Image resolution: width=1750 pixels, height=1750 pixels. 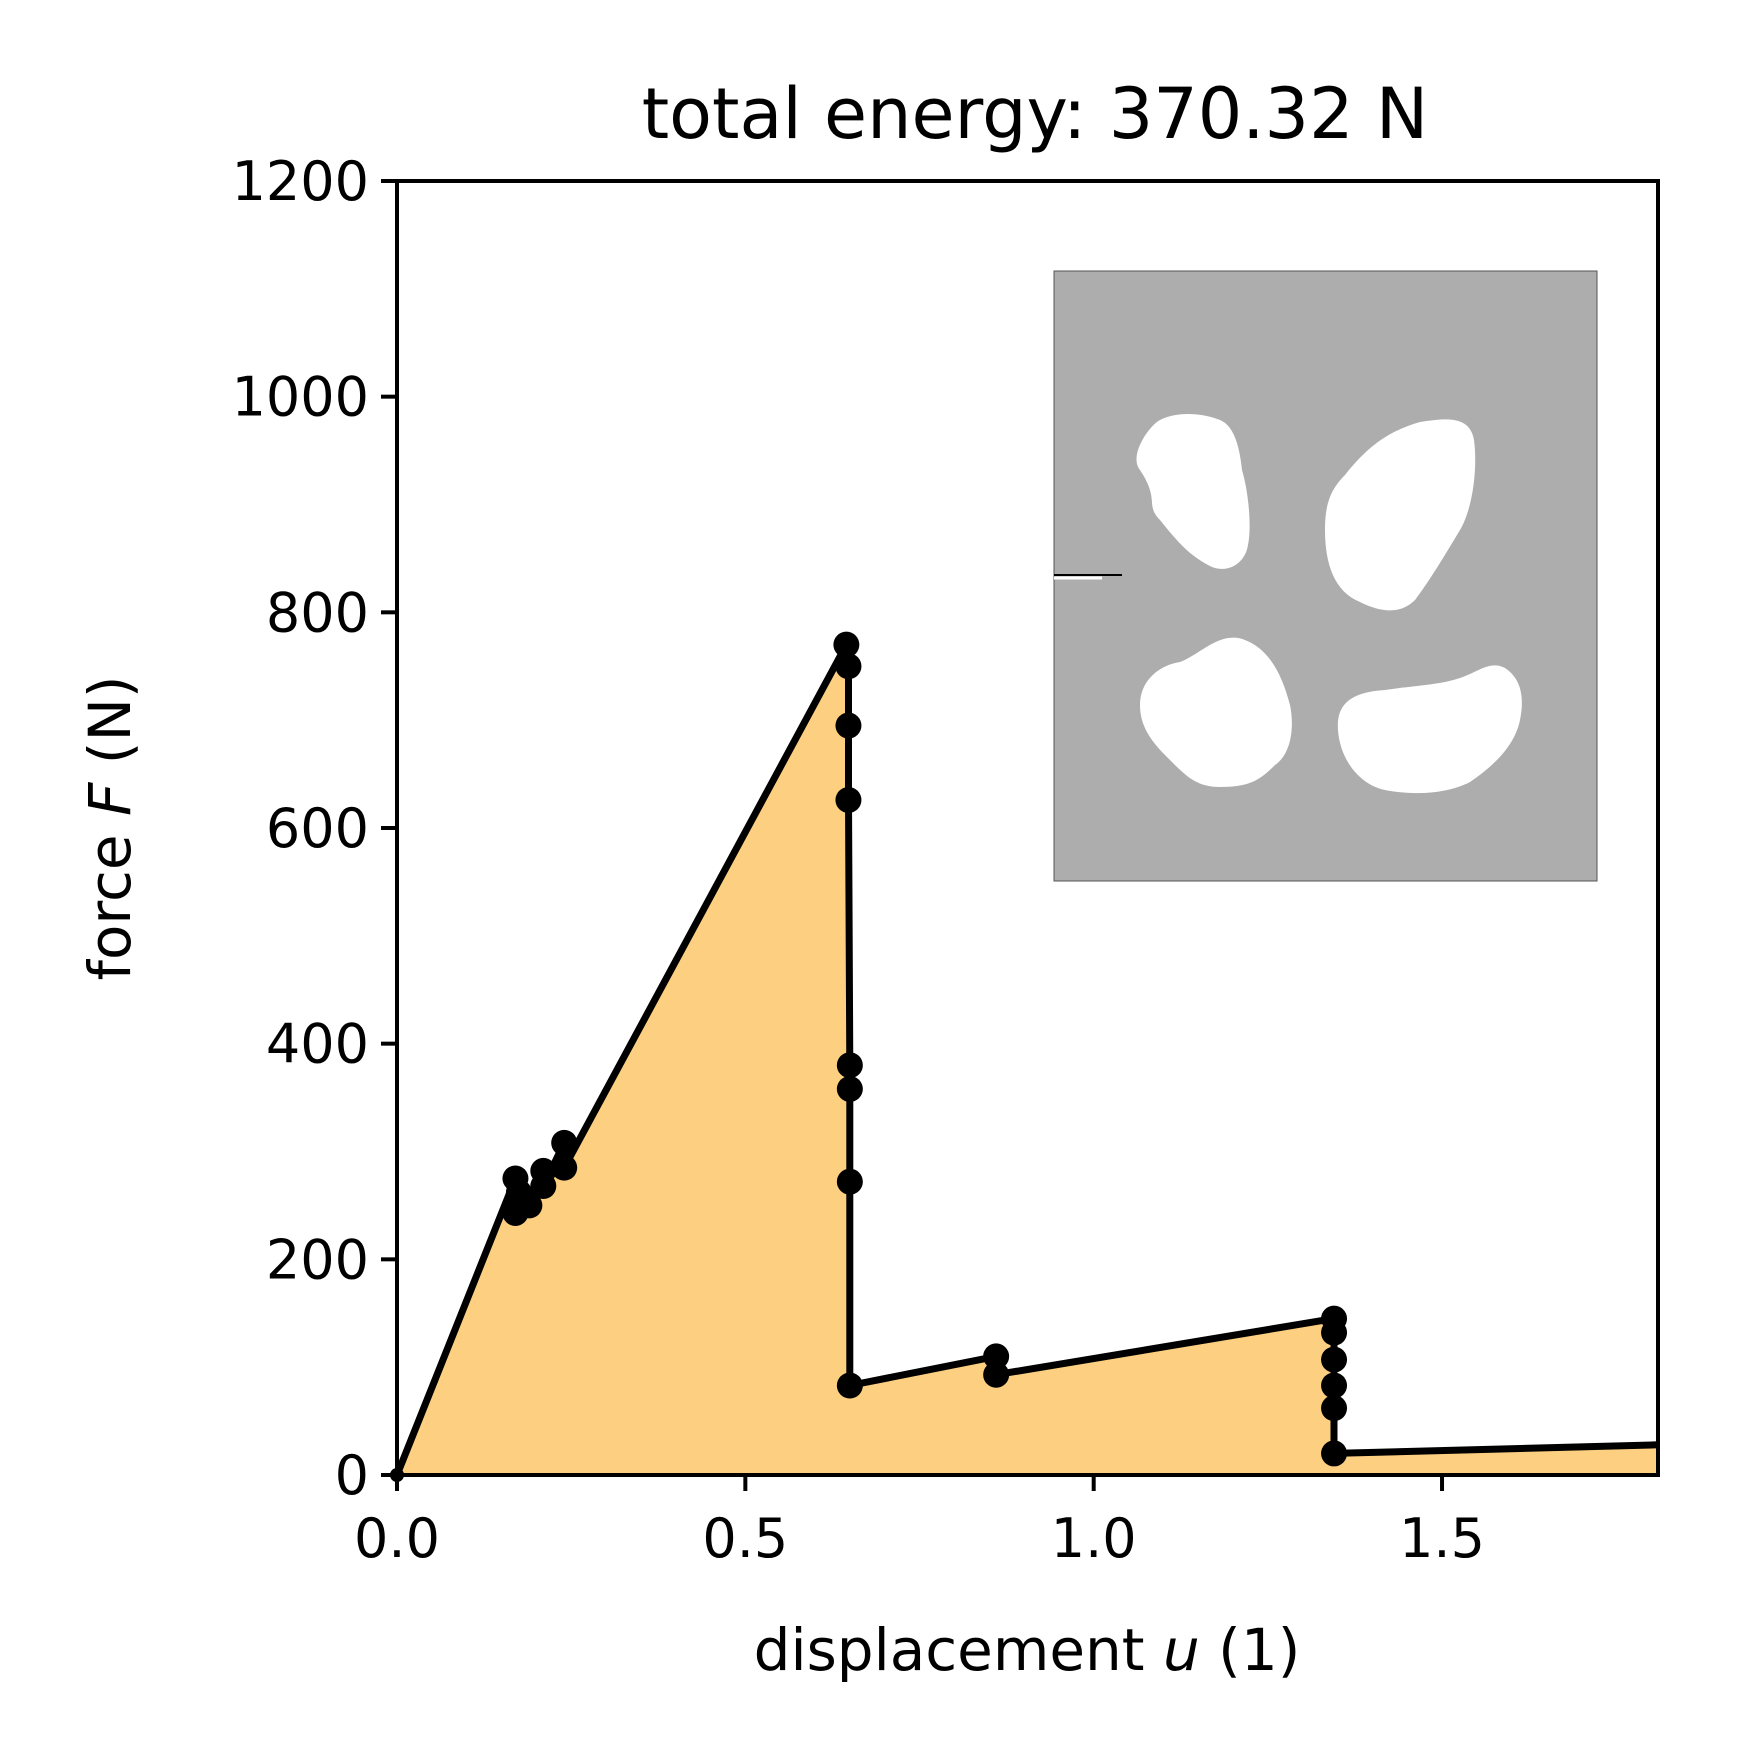 What do you see at coordinates (1216, 712) in the screenshot?
I see `inset-void-bottom-left` at bounding box center [1216, 712].